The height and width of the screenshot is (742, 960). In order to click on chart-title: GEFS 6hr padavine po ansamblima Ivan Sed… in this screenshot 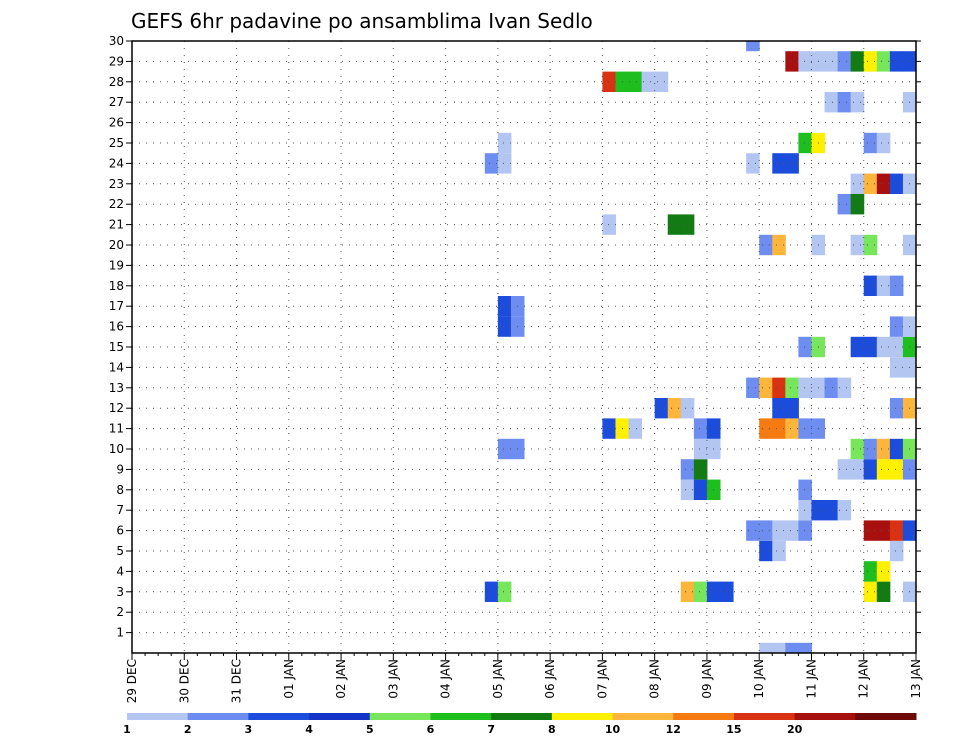, I will do `click(362, 21)`.